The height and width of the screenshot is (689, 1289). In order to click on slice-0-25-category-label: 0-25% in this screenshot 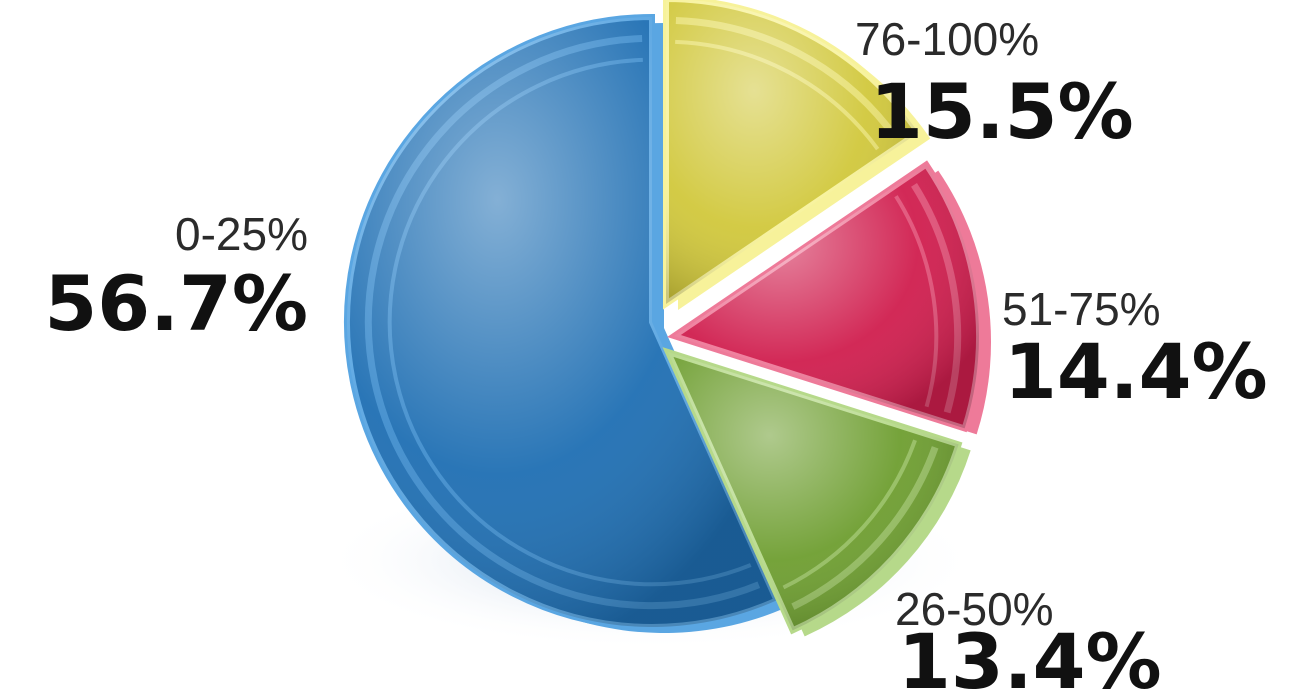, I will do `click(241, 234)`.